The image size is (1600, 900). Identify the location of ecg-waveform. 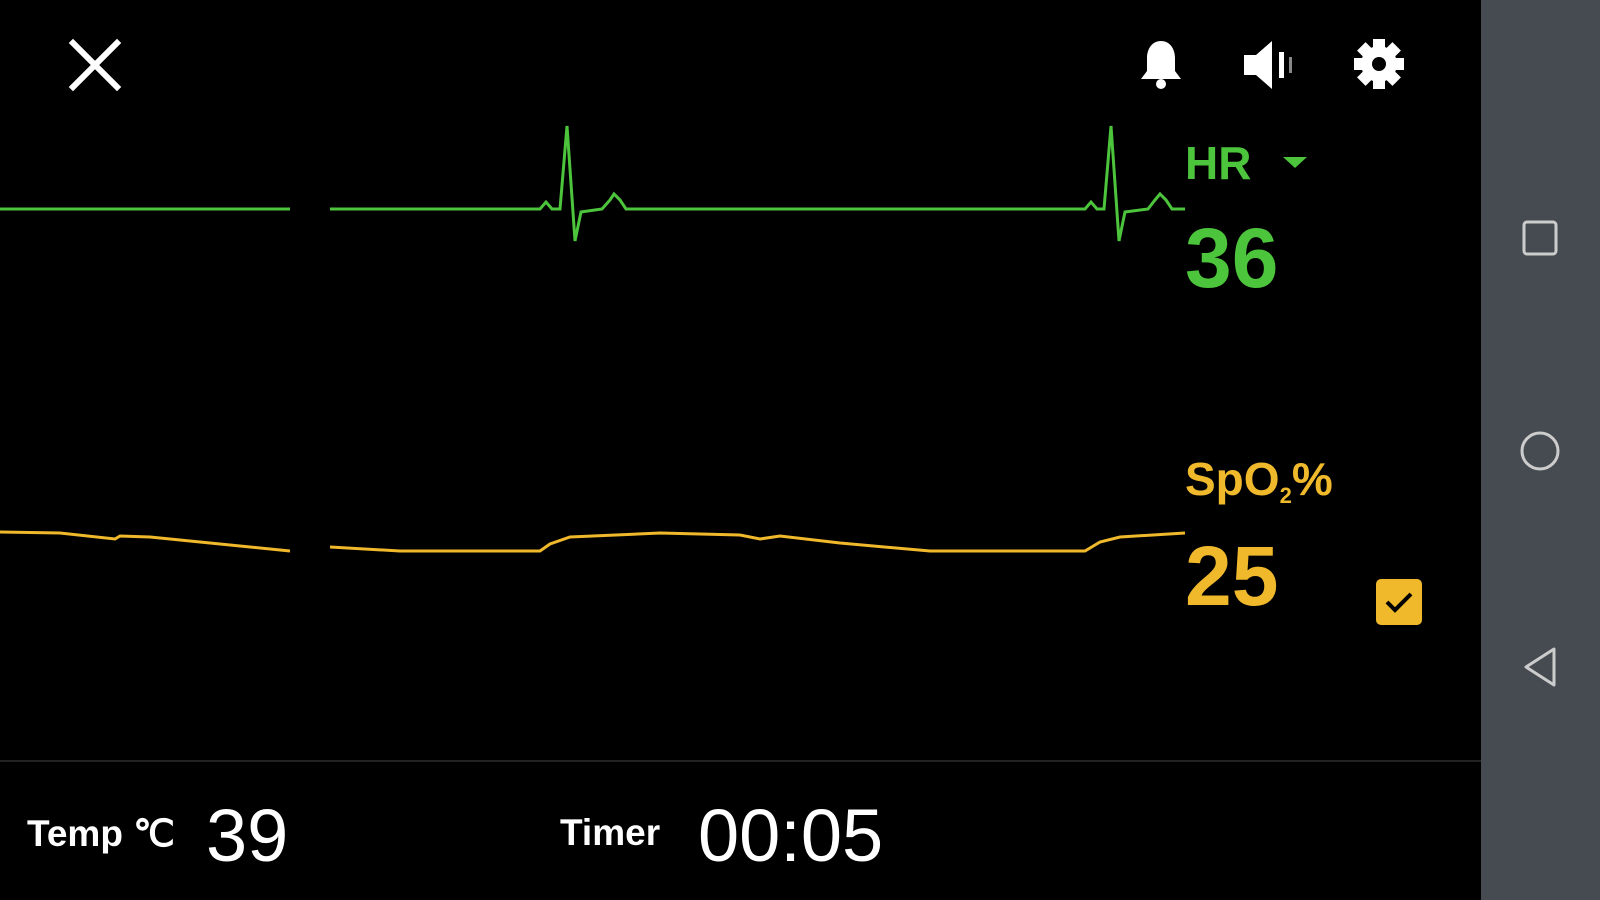
(592, 183).